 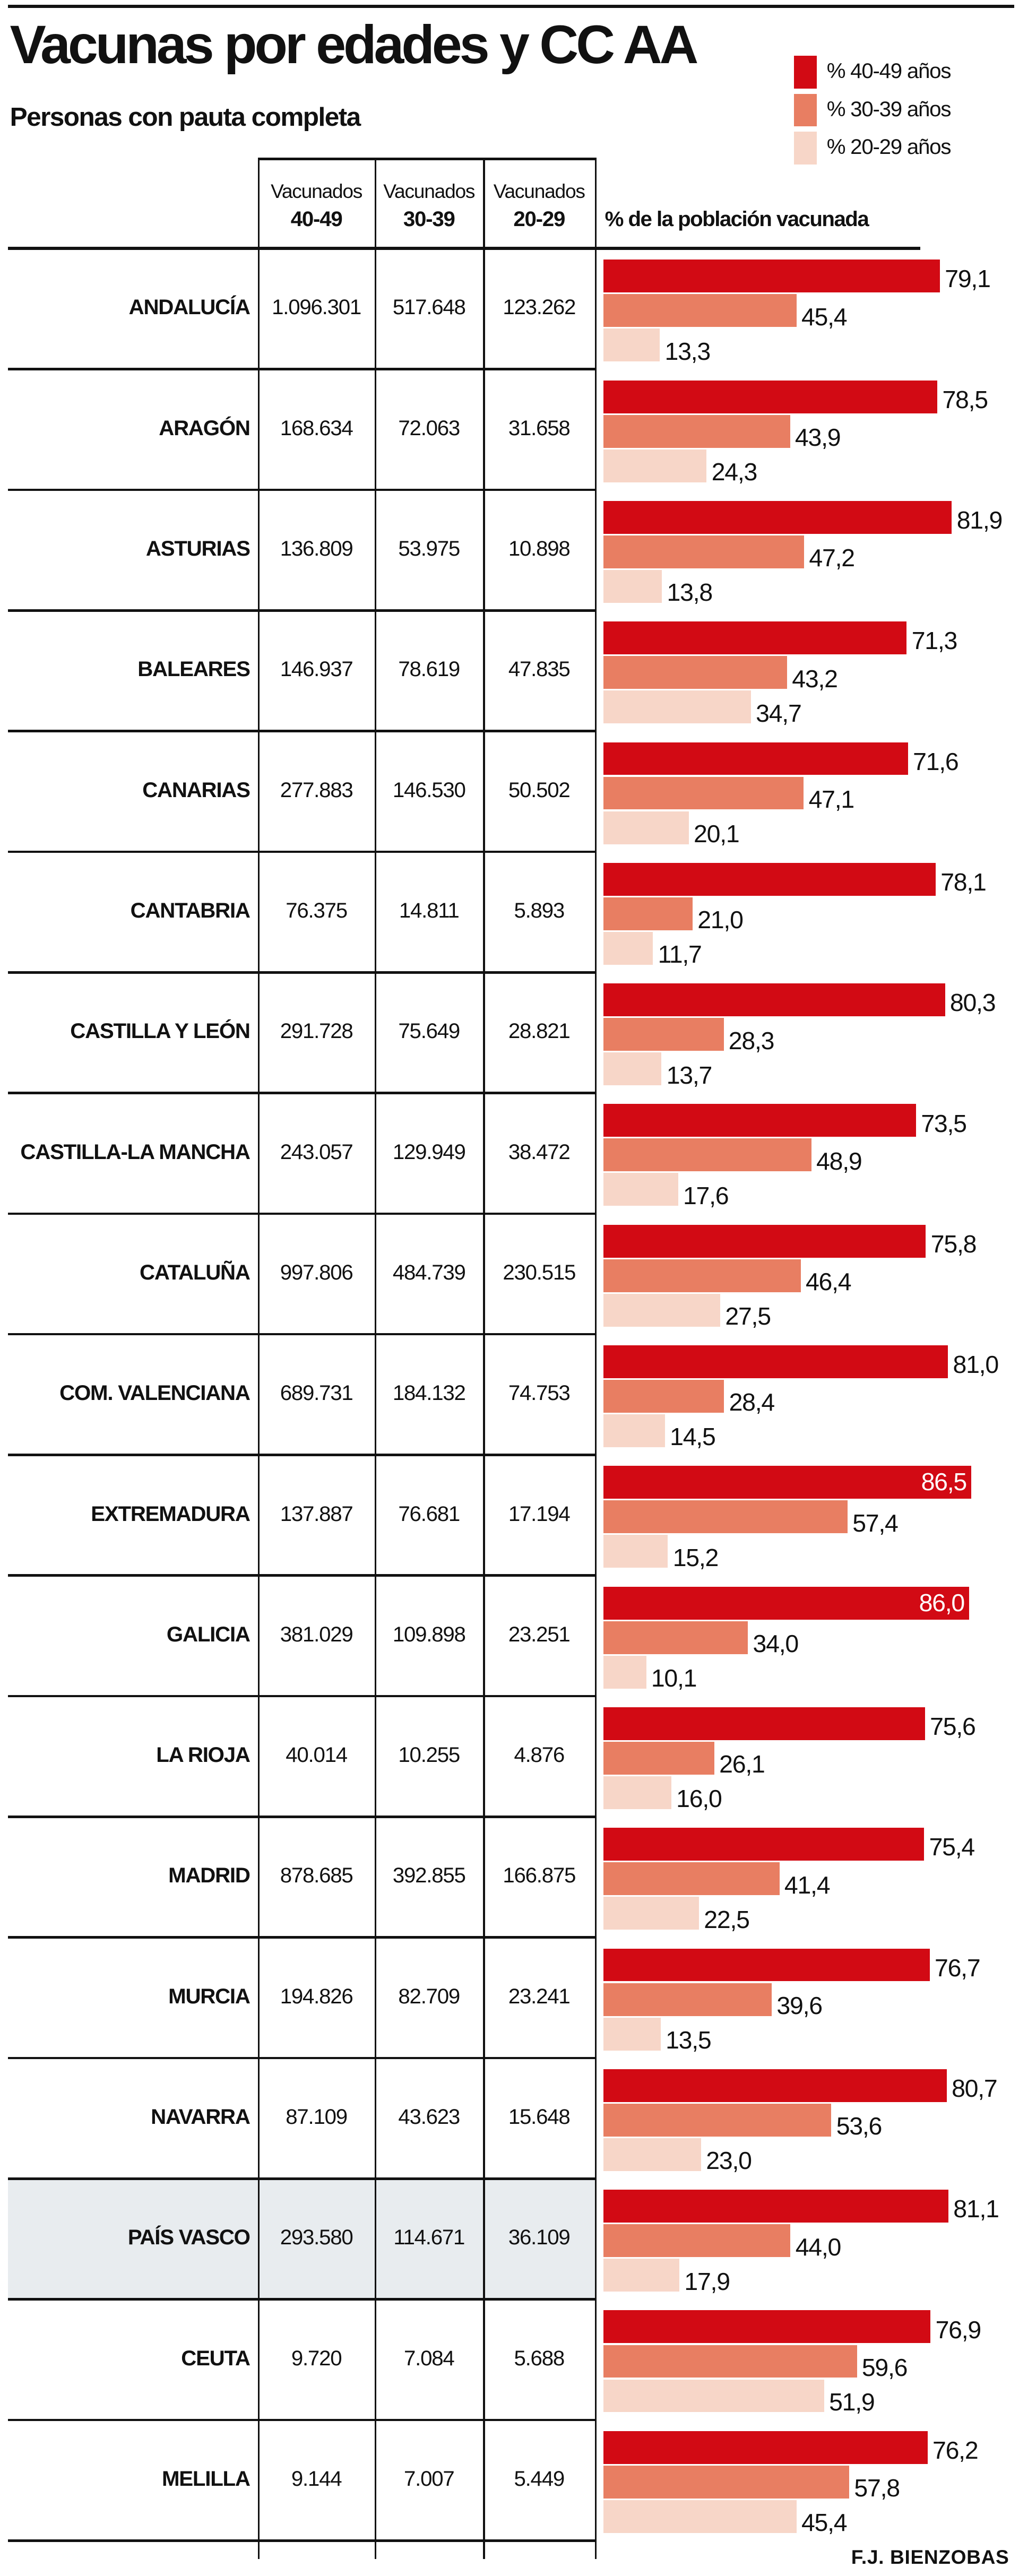 What do you see at coordinates (832, 558) in the screenshot?
I see `bar-value-label: 47,2` at bounding box center [832, 558].